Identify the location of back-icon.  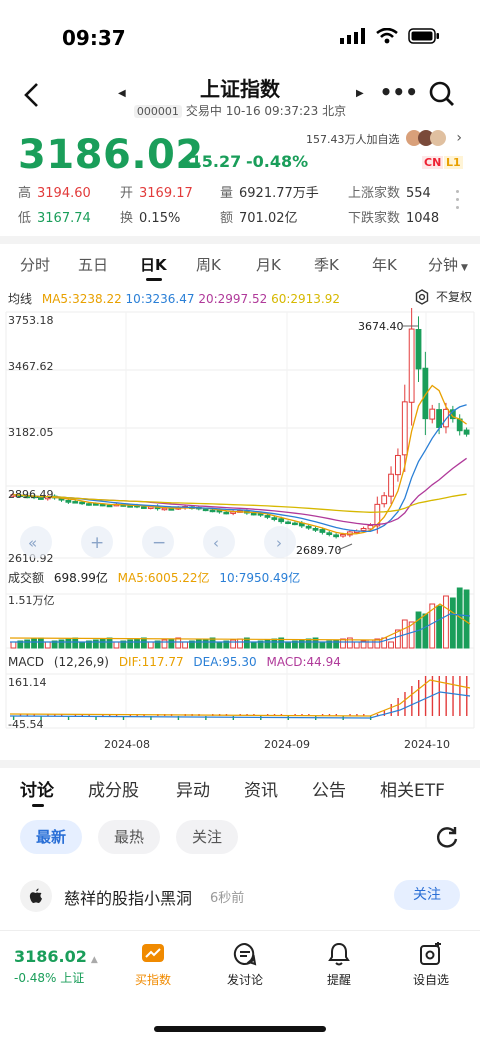
(33, 95).